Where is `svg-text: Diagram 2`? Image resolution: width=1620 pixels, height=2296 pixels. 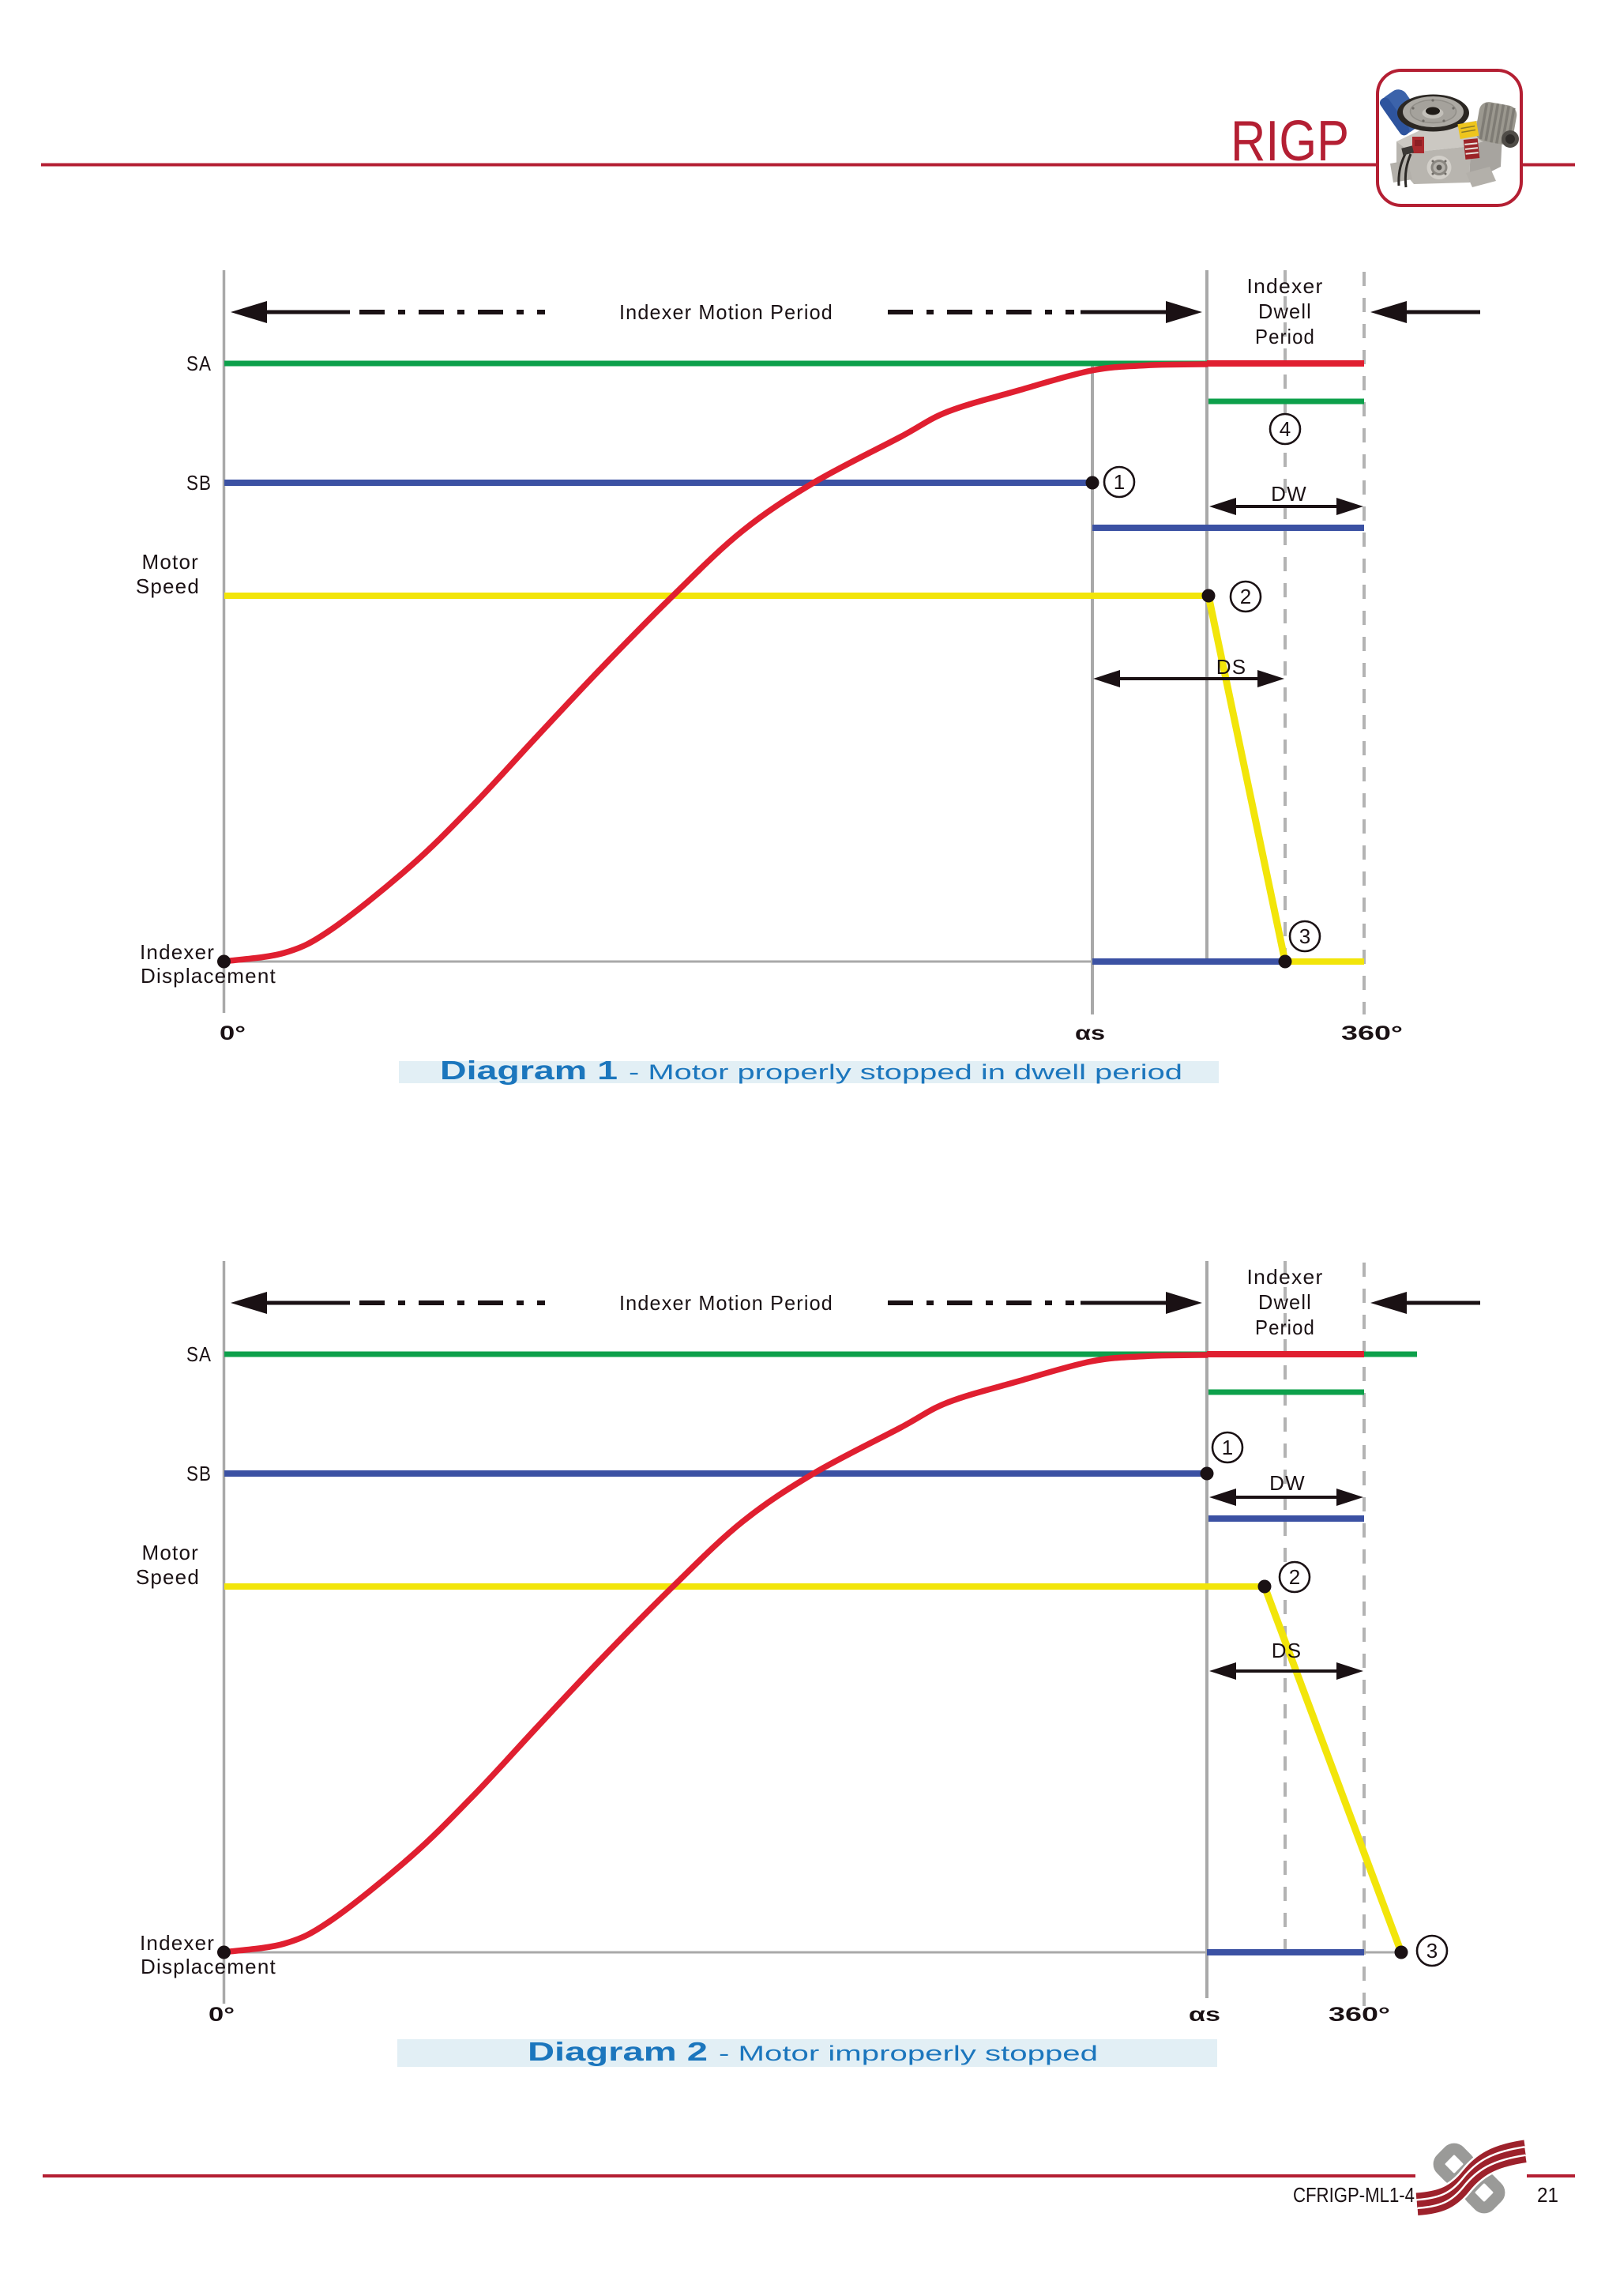
svg-text: Diagram 2 is located at coordinates (618, 2052).